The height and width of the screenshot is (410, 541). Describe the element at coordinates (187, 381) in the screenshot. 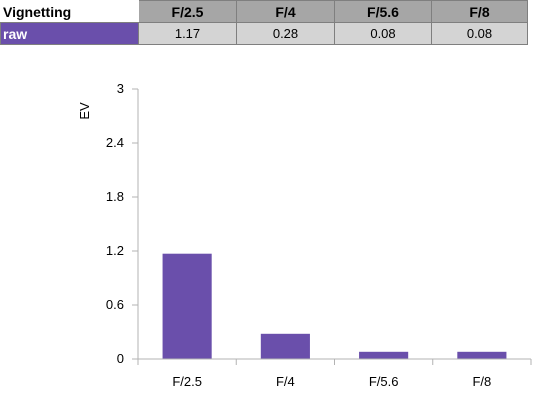

I see `x-tick-label: F/2.5` at that location.